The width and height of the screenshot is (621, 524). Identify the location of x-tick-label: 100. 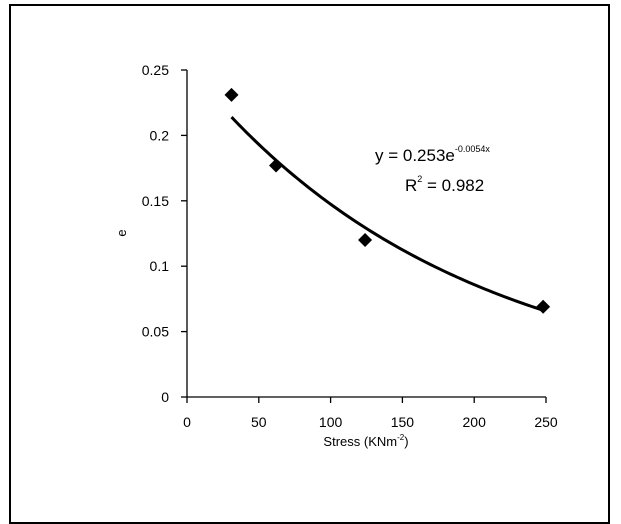
(331, 422).